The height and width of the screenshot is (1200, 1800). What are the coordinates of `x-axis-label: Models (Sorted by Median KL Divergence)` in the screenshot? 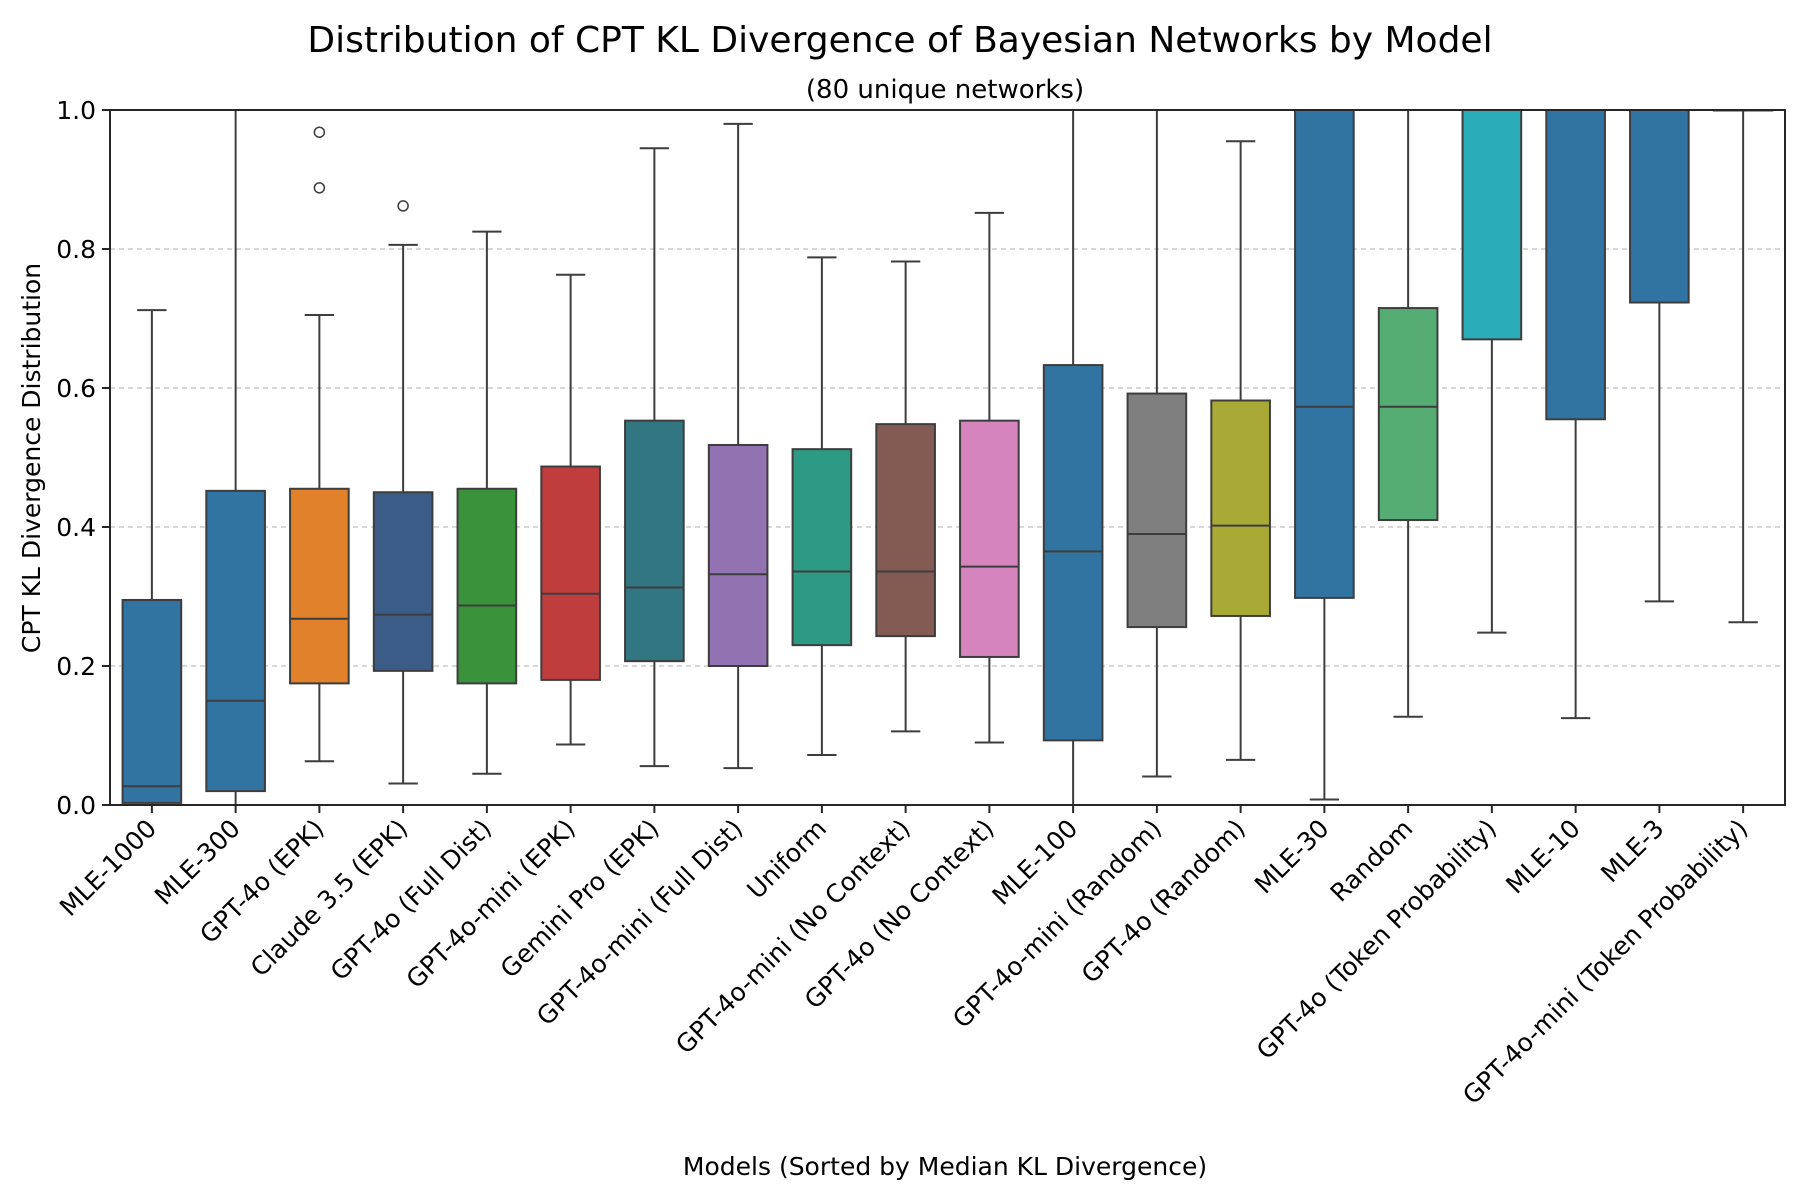 It's located at (945, 1166).